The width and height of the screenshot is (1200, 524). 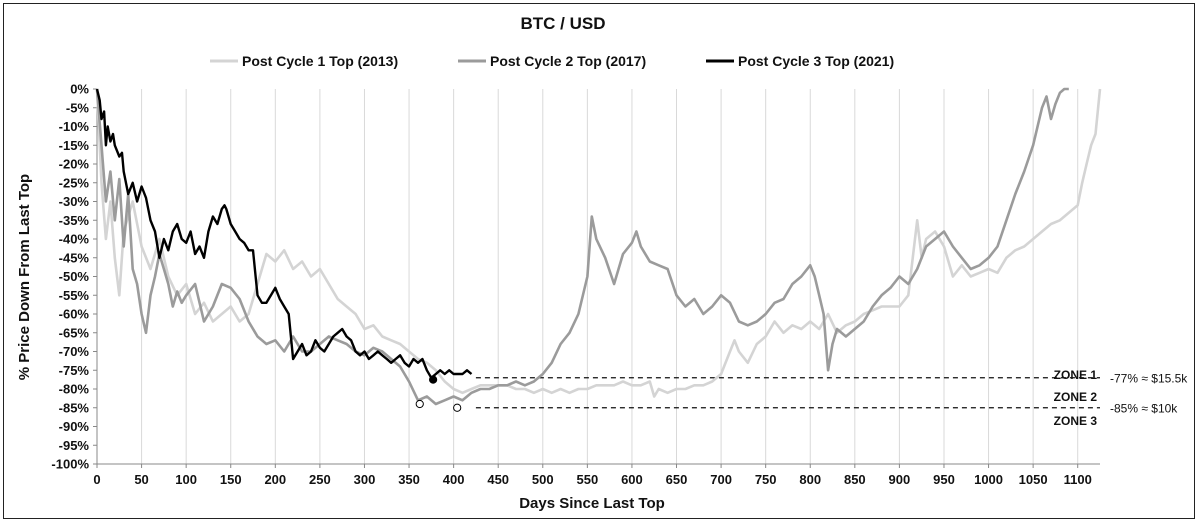 I want to click on x-tick-label: 450, so click(x=498, y=479).